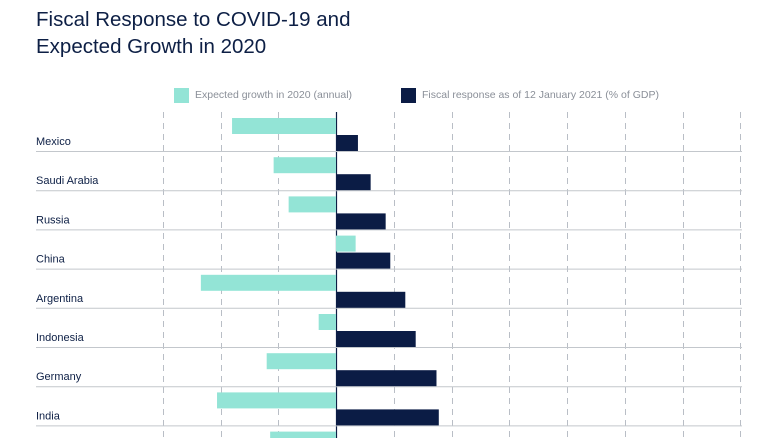 This screenshot has width=768, height=438. I want to click on legend-label-expected-growth: Expected growth in 2020 (annual), so click(274, 95).